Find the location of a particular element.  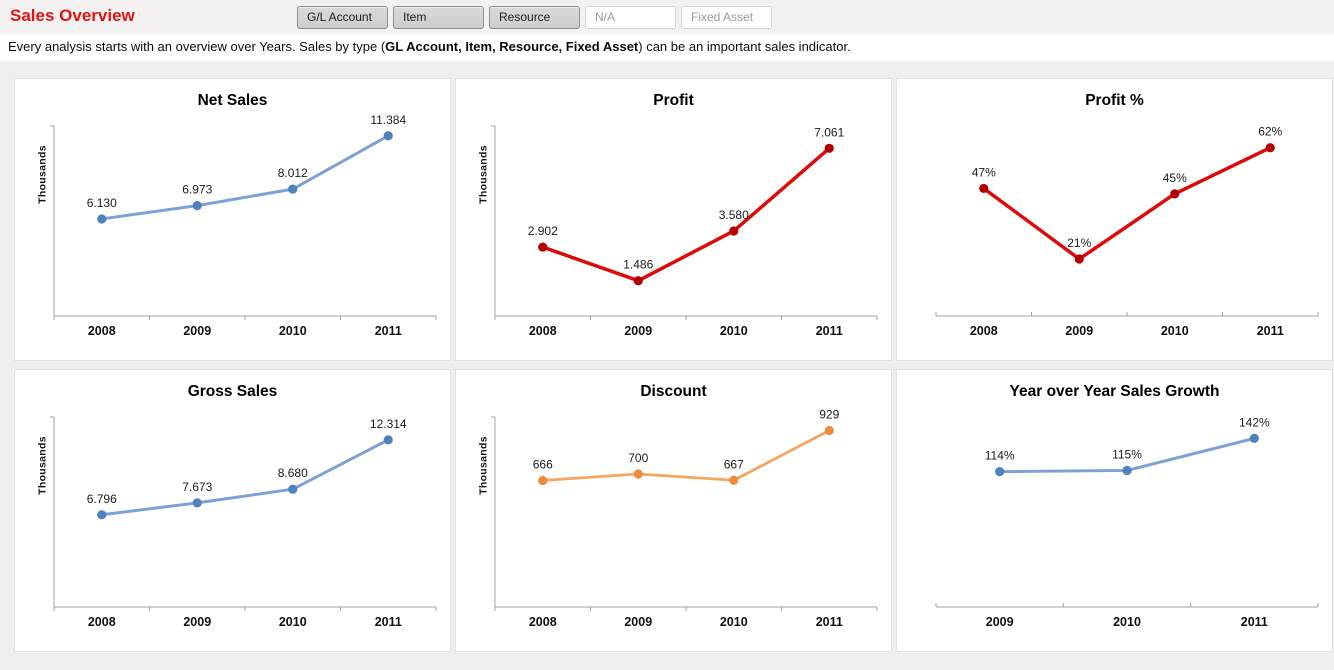

y-axis-label is located at coordinates (926, 175).